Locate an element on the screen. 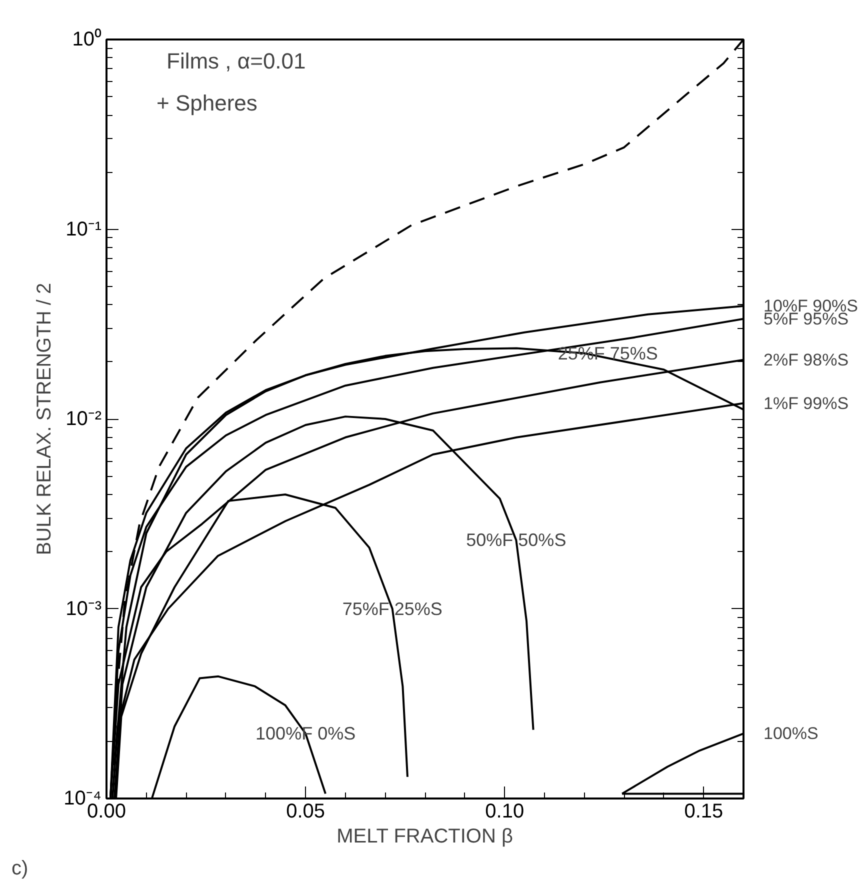  annotation: Films , α=0.01 is located at coordinates (236, 61).